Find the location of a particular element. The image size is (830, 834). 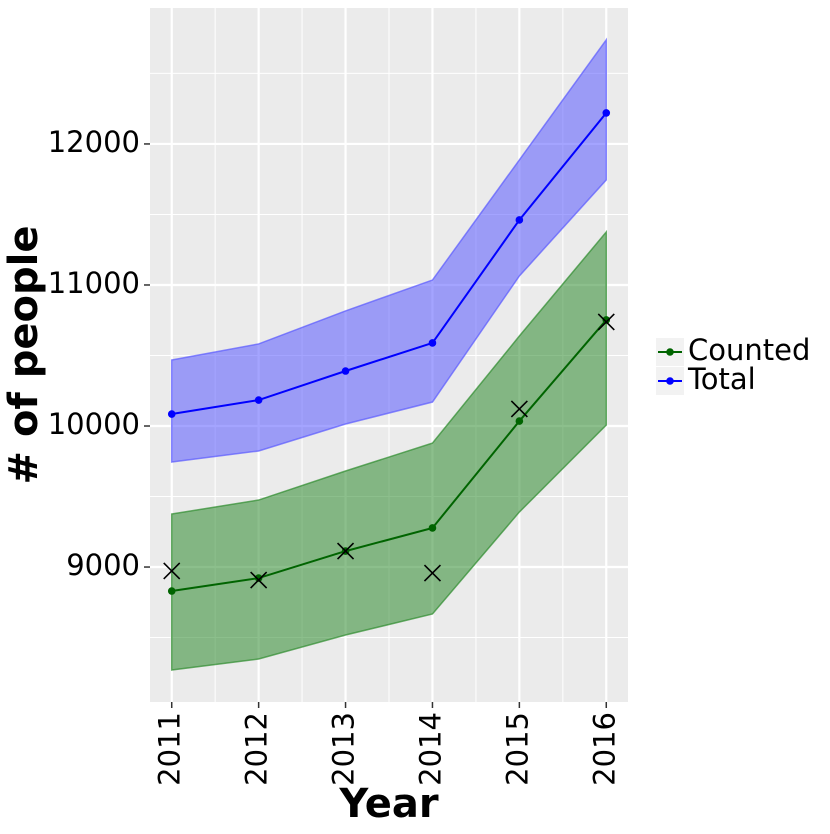

x-tick-label: 2013 is located at coordinates (344, 749).